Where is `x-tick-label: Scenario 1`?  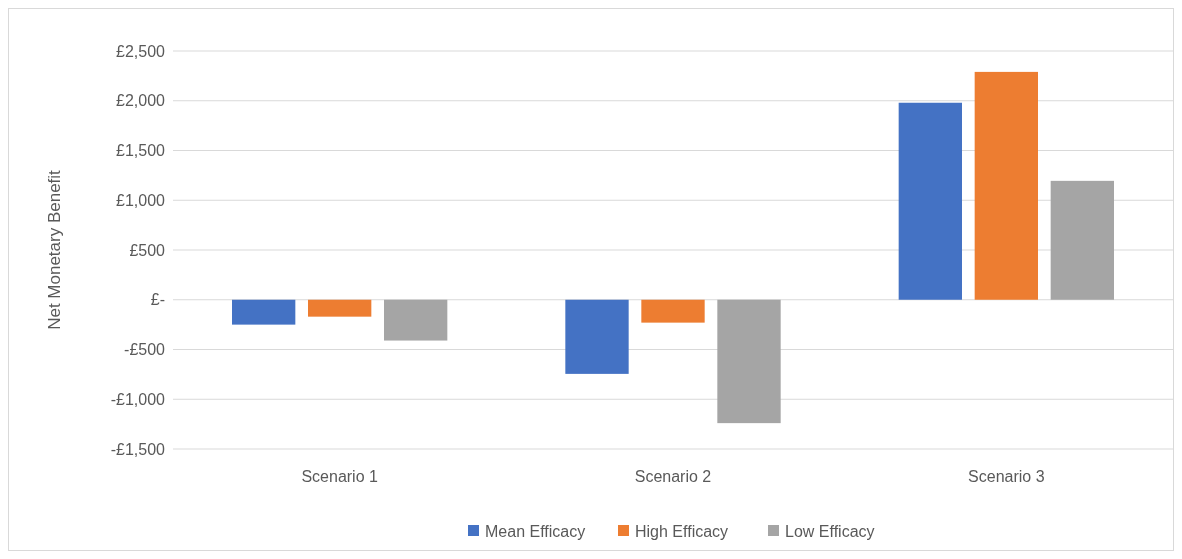 x-tick-label: Scenario 1 is located at coordinates (340, 476).